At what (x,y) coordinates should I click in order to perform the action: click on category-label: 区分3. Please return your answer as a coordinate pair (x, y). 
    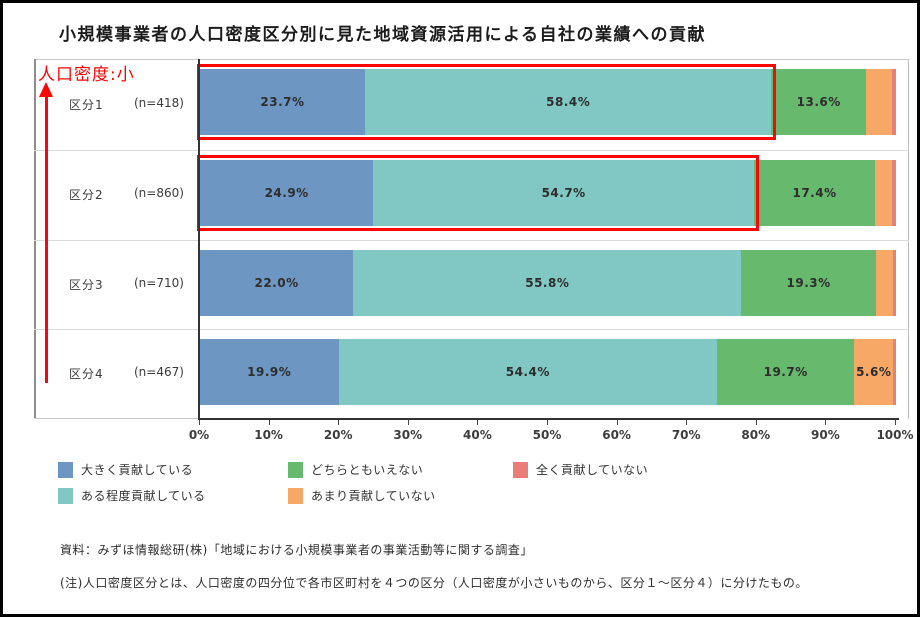
    Looking at the image, I should click on (86, 284).